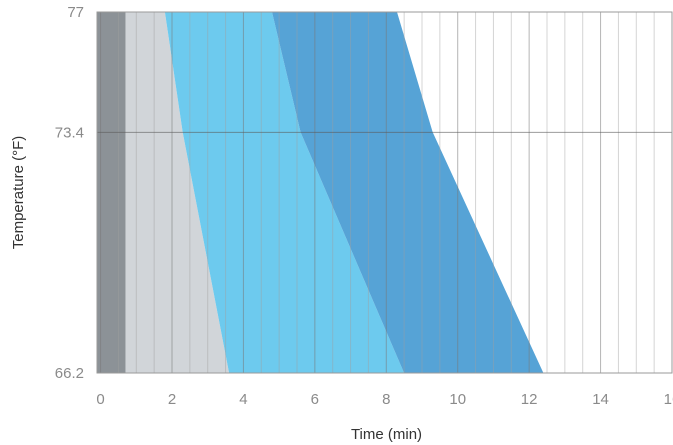 The width and height of the screenshot is (673, 445). Describe the element at coordinates (315, 399) in the screenshot. I see `x-tick-label: 6` at that location.